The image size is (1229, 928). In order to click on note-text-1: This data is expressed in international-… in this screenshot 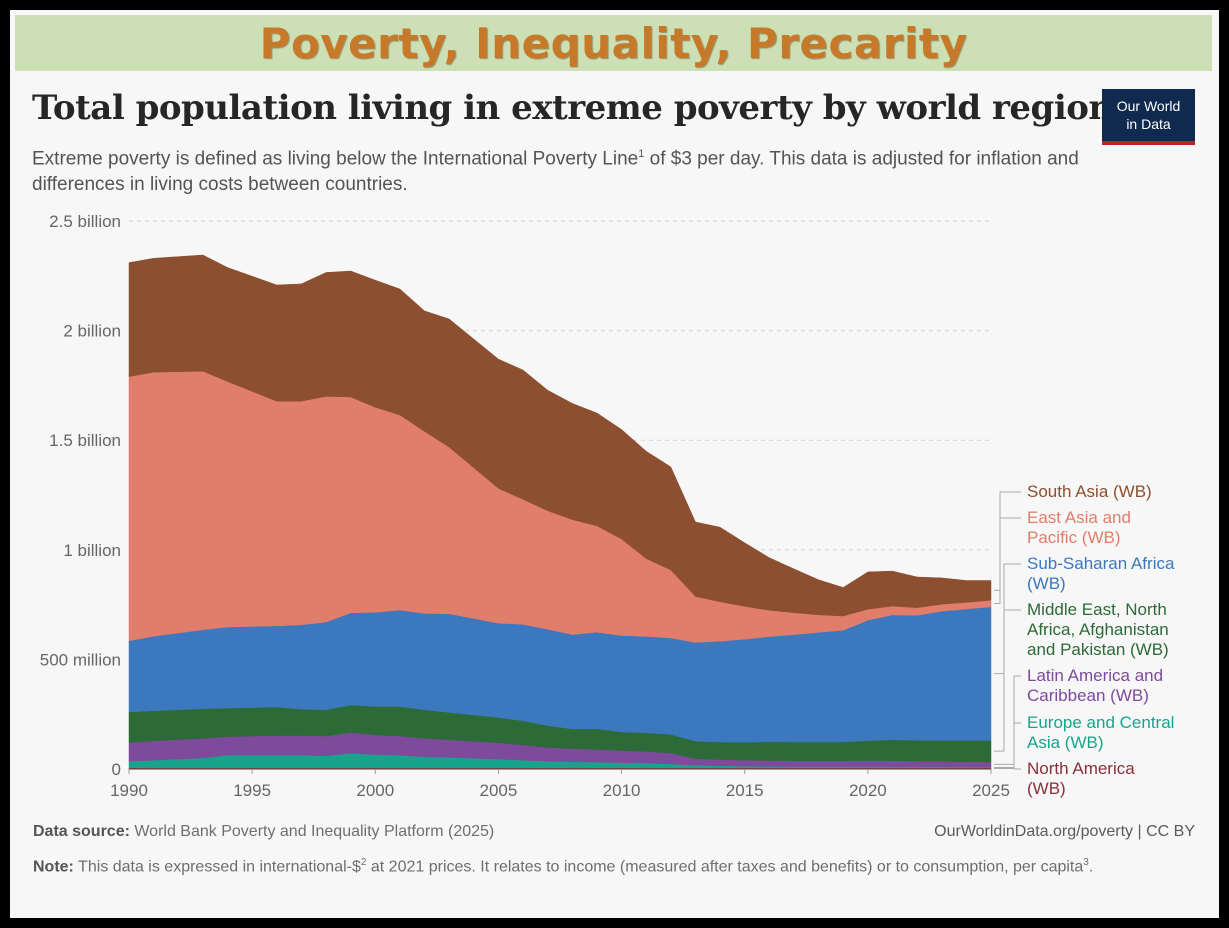, I will do `click(217, 867)`.